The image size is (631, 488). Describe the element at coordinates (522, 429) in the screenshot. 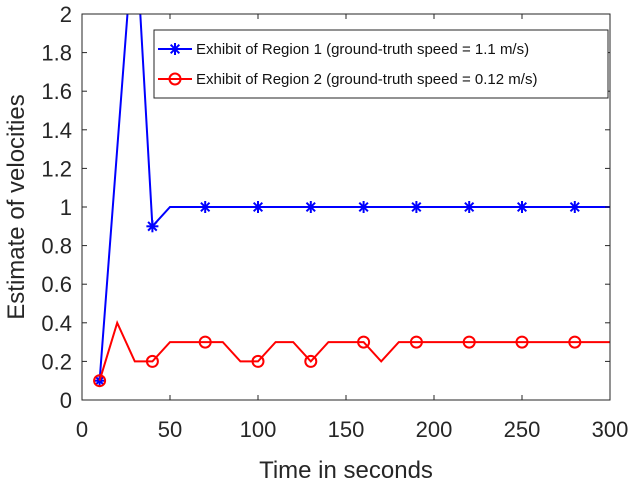

I see `x-tick-label: 250` at that location.